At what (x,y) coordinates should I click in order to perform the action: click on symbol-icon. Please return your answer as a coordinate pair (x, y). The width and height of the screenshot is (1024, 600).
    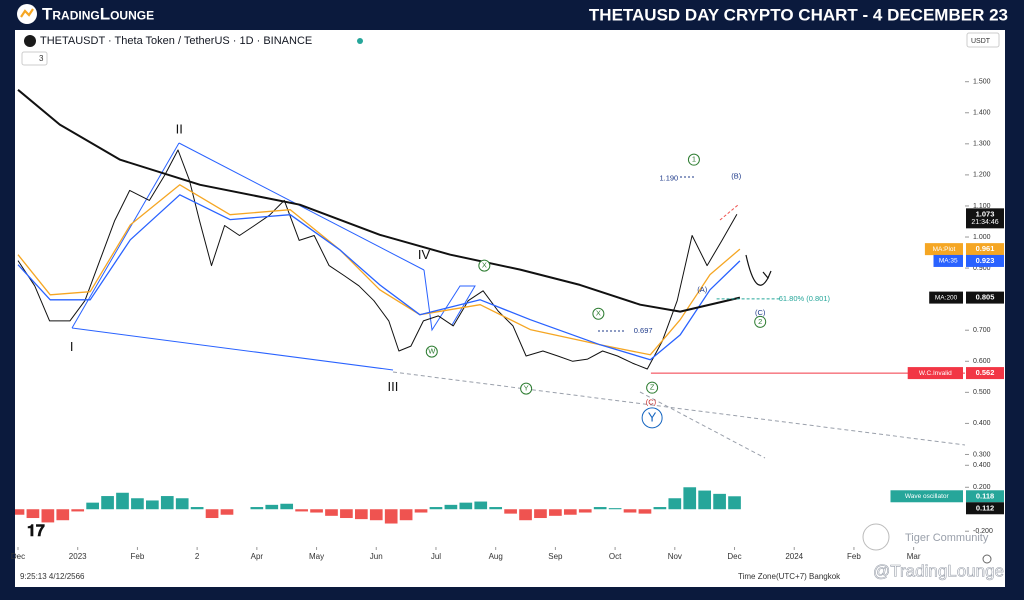
    Looking at the image, I should click on (30, 41).